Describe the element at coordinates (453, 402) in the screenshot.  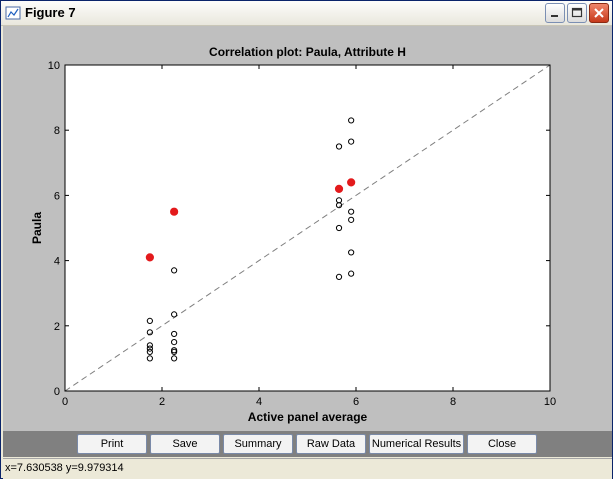
I see `x-tick-label: 8` at that location.